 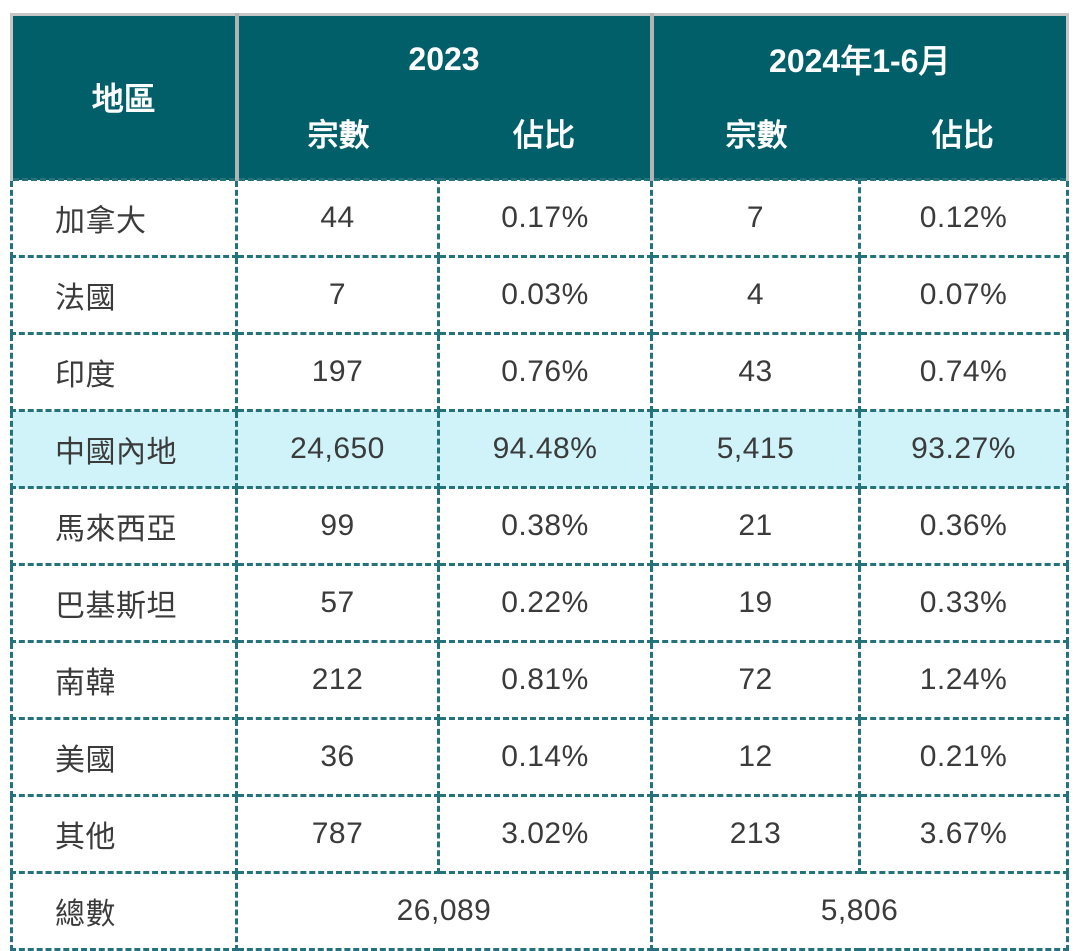 I want to click on region-cell: 馬來西亞, so click(x=124, y=526).